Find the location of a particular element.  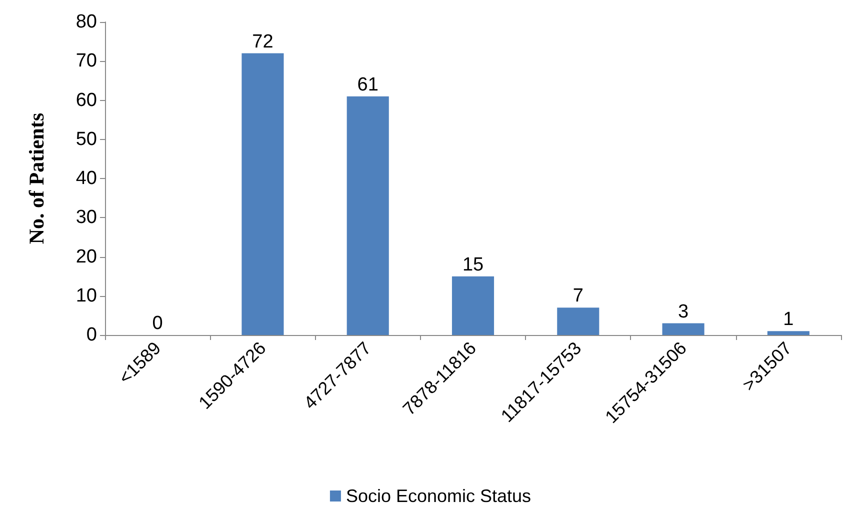

y-tick-label: 60 is located at coordinates (86, 100).